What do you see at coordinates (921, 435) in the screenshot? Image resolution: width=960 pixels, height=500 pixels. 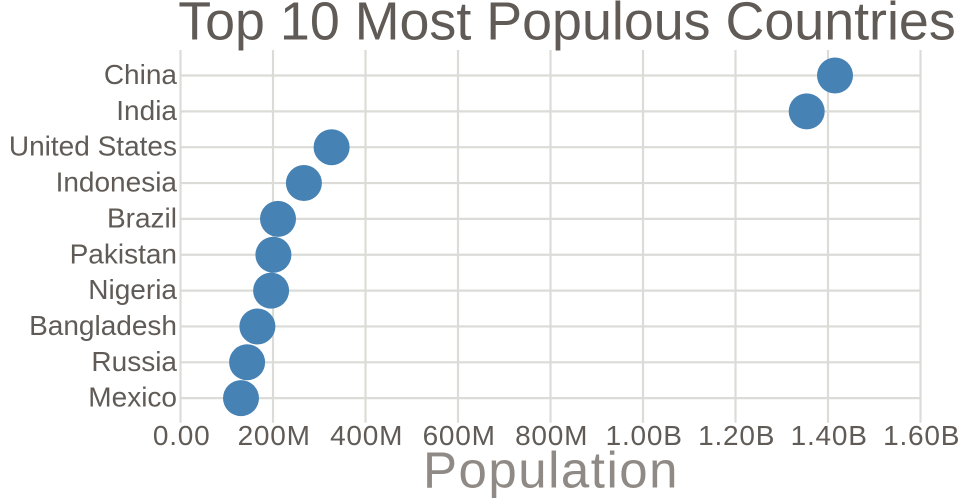 I see `svg-text: 1.60B` at bounding box center [921, 435].